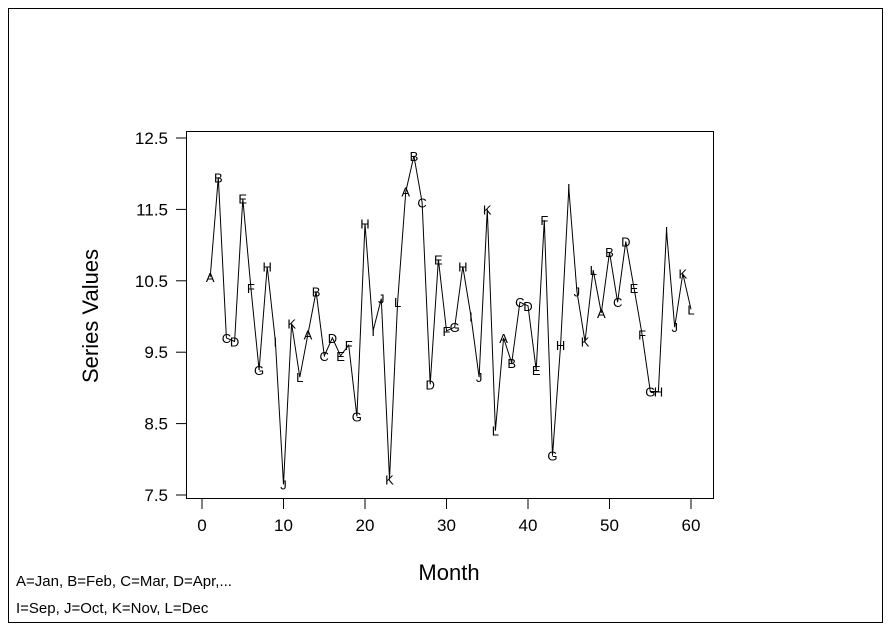  I want to click on y-tick-label: 11.5, so click(152, 209).